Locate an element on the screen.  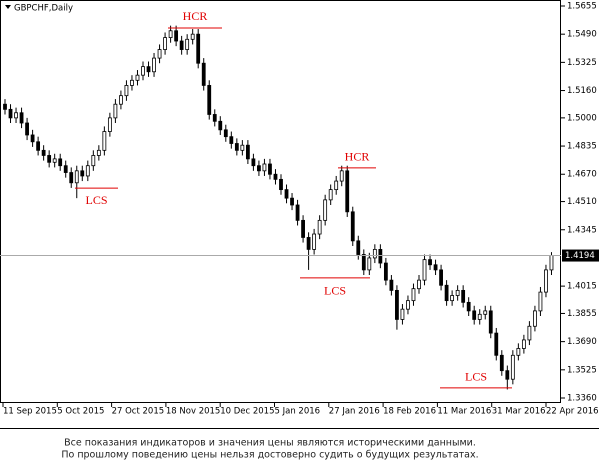
y-tick-label: 1.4510 is located at coordinates (582, 202).